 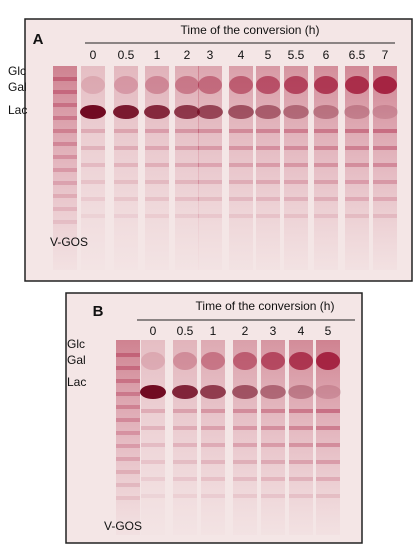 What do you see at coordinates (98, 311) in the screenshot?
I see `panel-label: B` at bounding box center [98, 311].